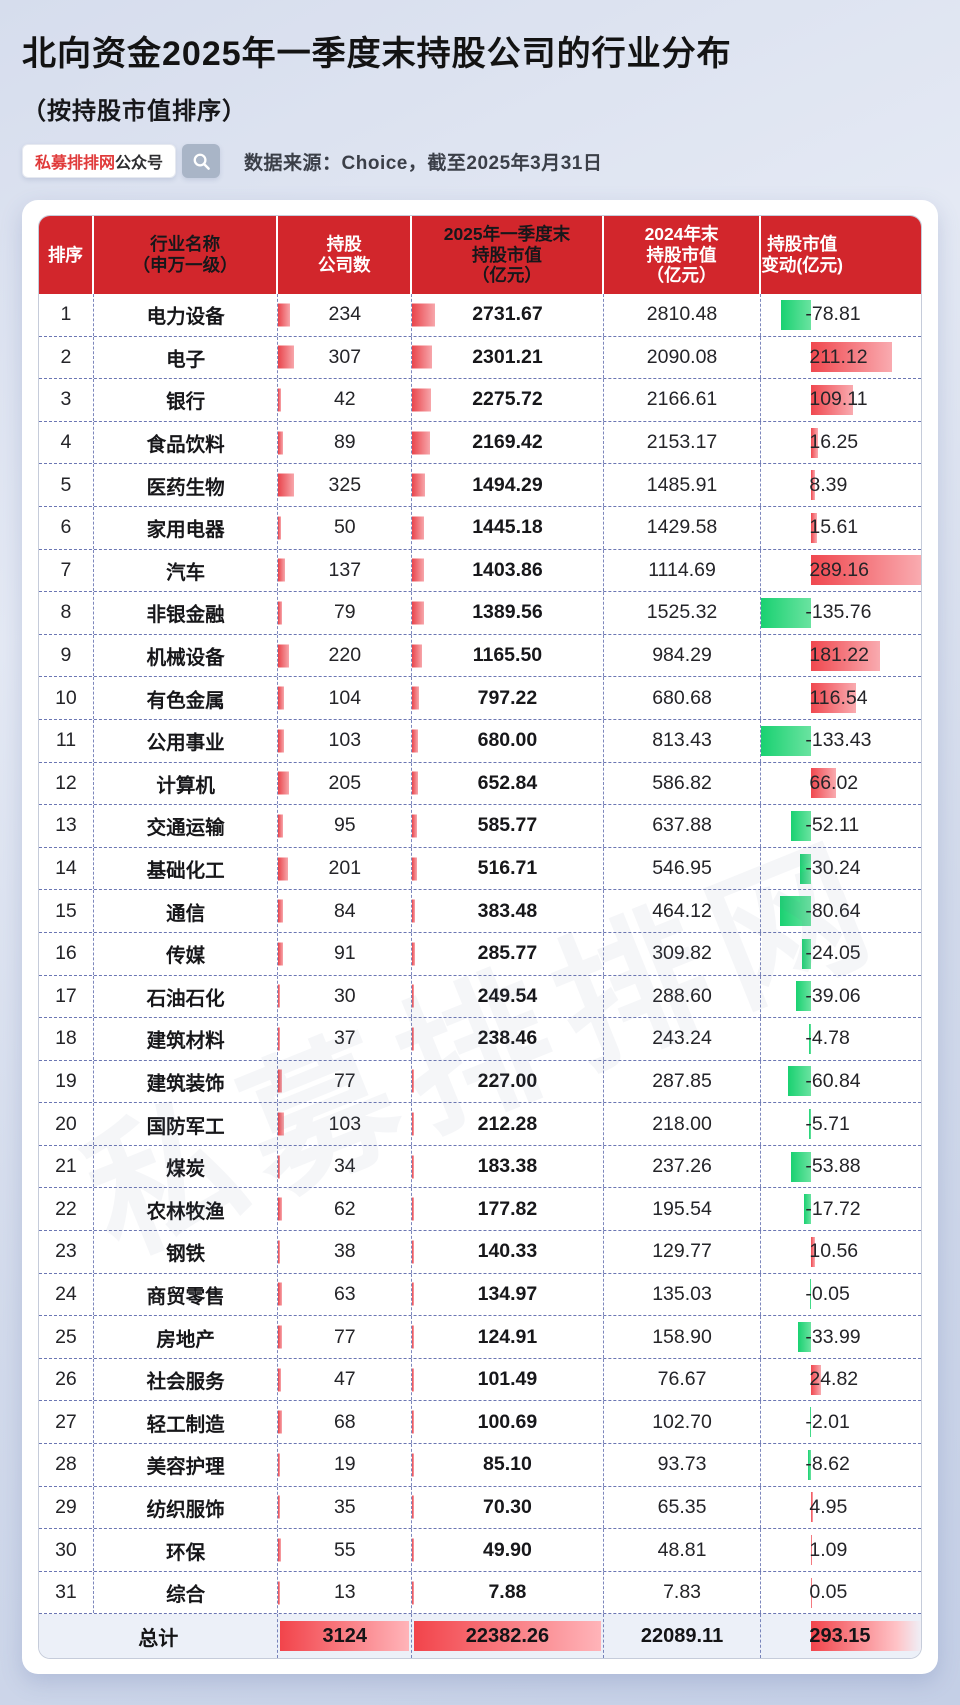 This screenshot has height=1705, width=960. What do you see at coordinates (480, 571) in the screenshot?
I see `table-row: 7 汽车 137 1403.86 1114.69 289.16` at bounding box center [480, 571].